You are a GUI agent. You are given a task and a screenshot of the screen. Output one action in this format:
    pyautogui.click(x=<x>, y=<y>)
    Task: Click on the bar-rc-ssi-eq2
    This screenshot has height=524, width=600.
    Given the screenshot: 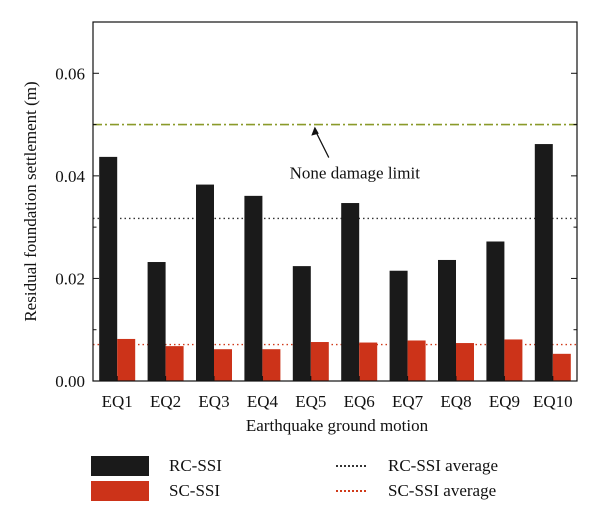 What is the action you would take?
    pyautogui.click(x=156, y=321)
    